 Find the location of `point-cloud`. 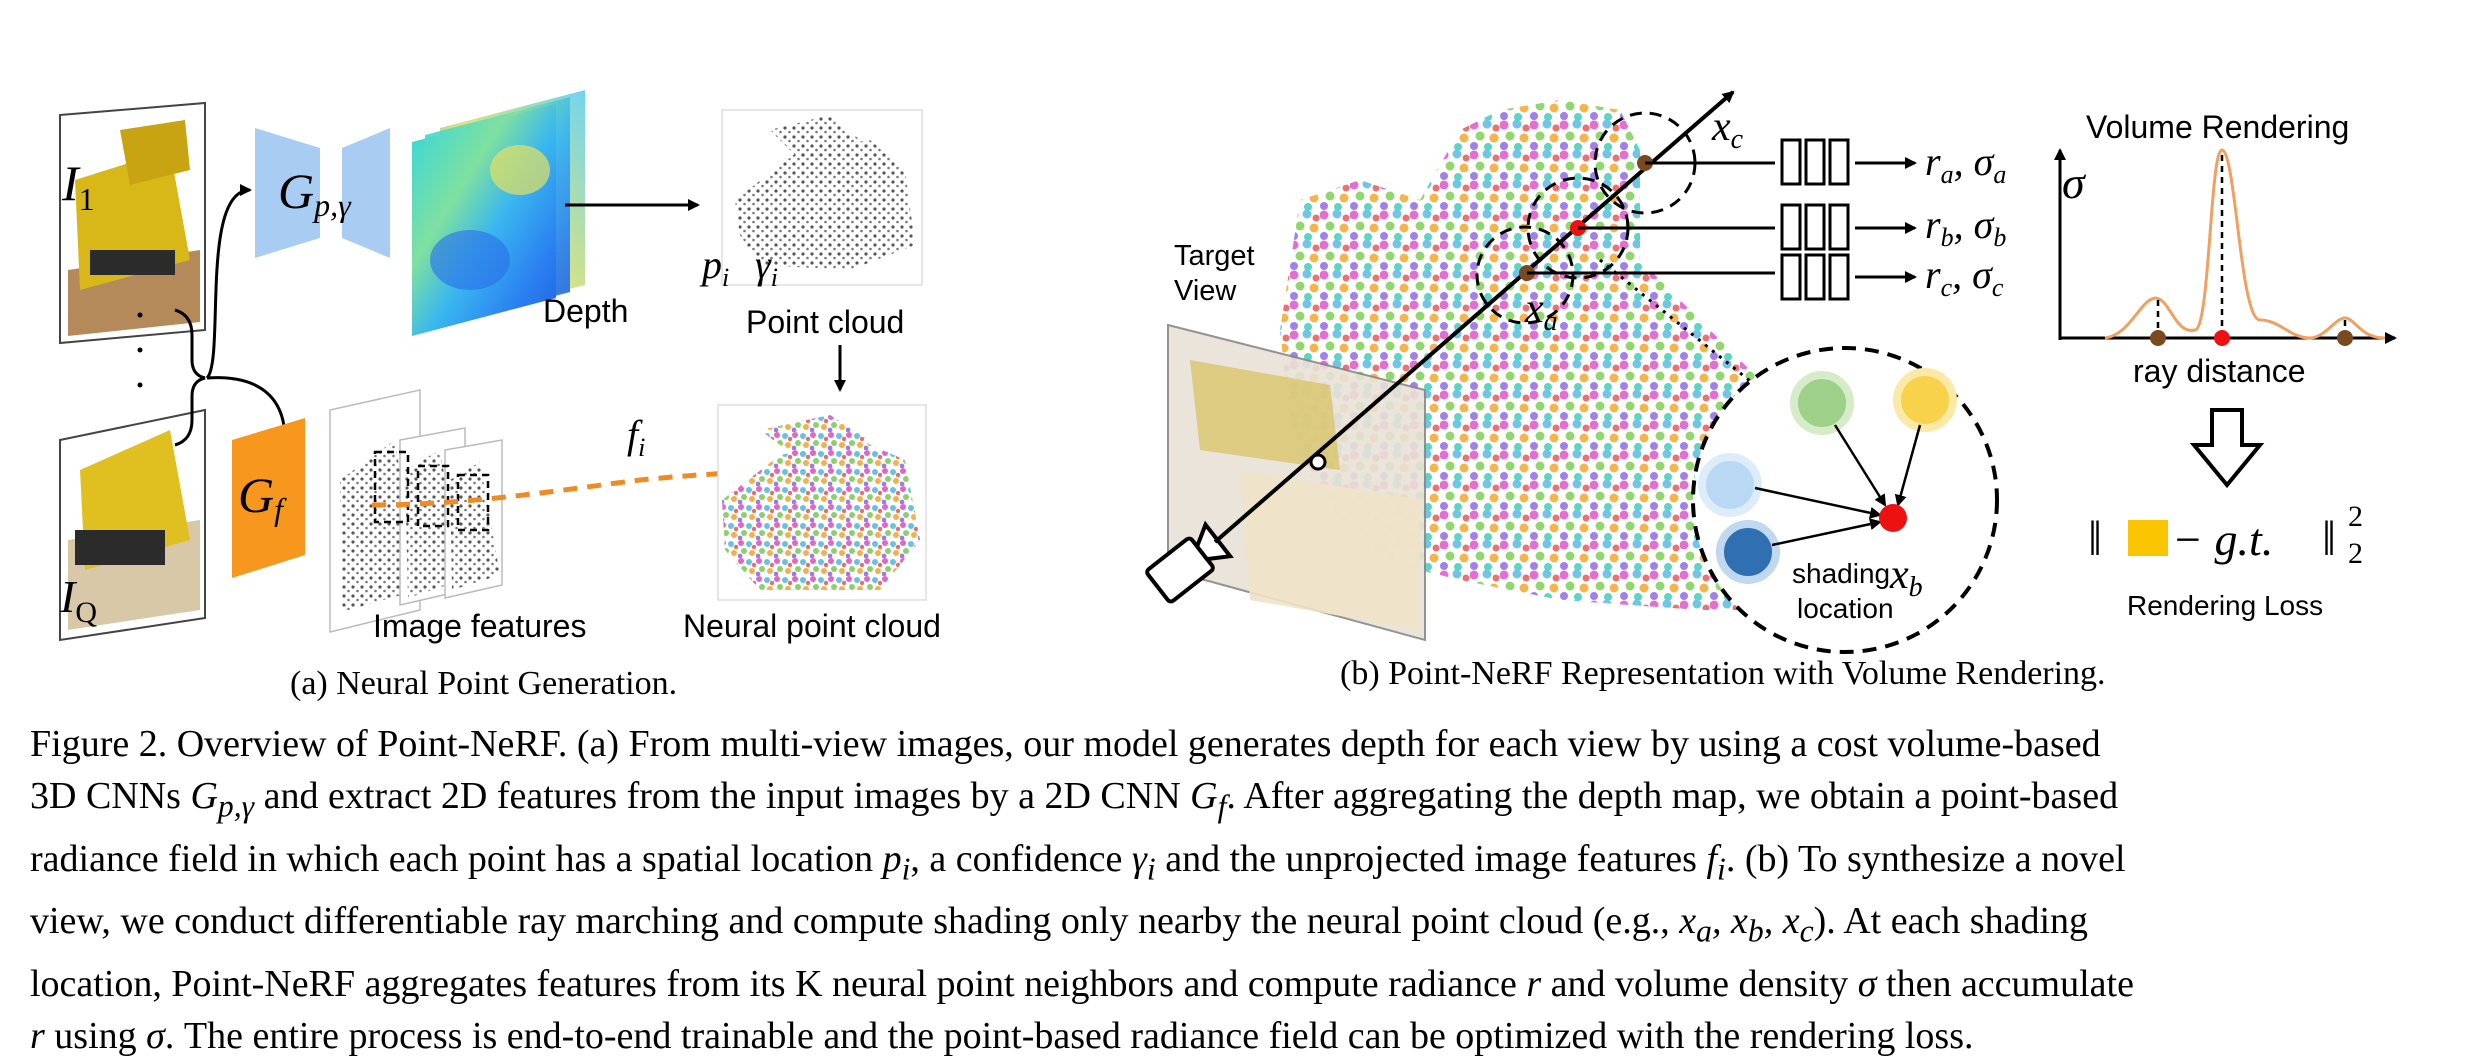

point-cloud is located at coordinates (822, 197).